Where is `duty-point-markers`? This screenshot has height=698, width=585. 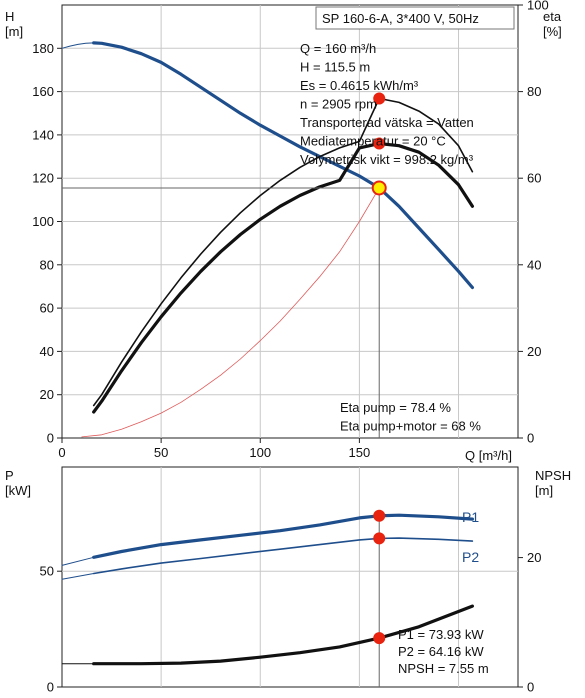
duty-point-markers is located at coordinates (379, 144).